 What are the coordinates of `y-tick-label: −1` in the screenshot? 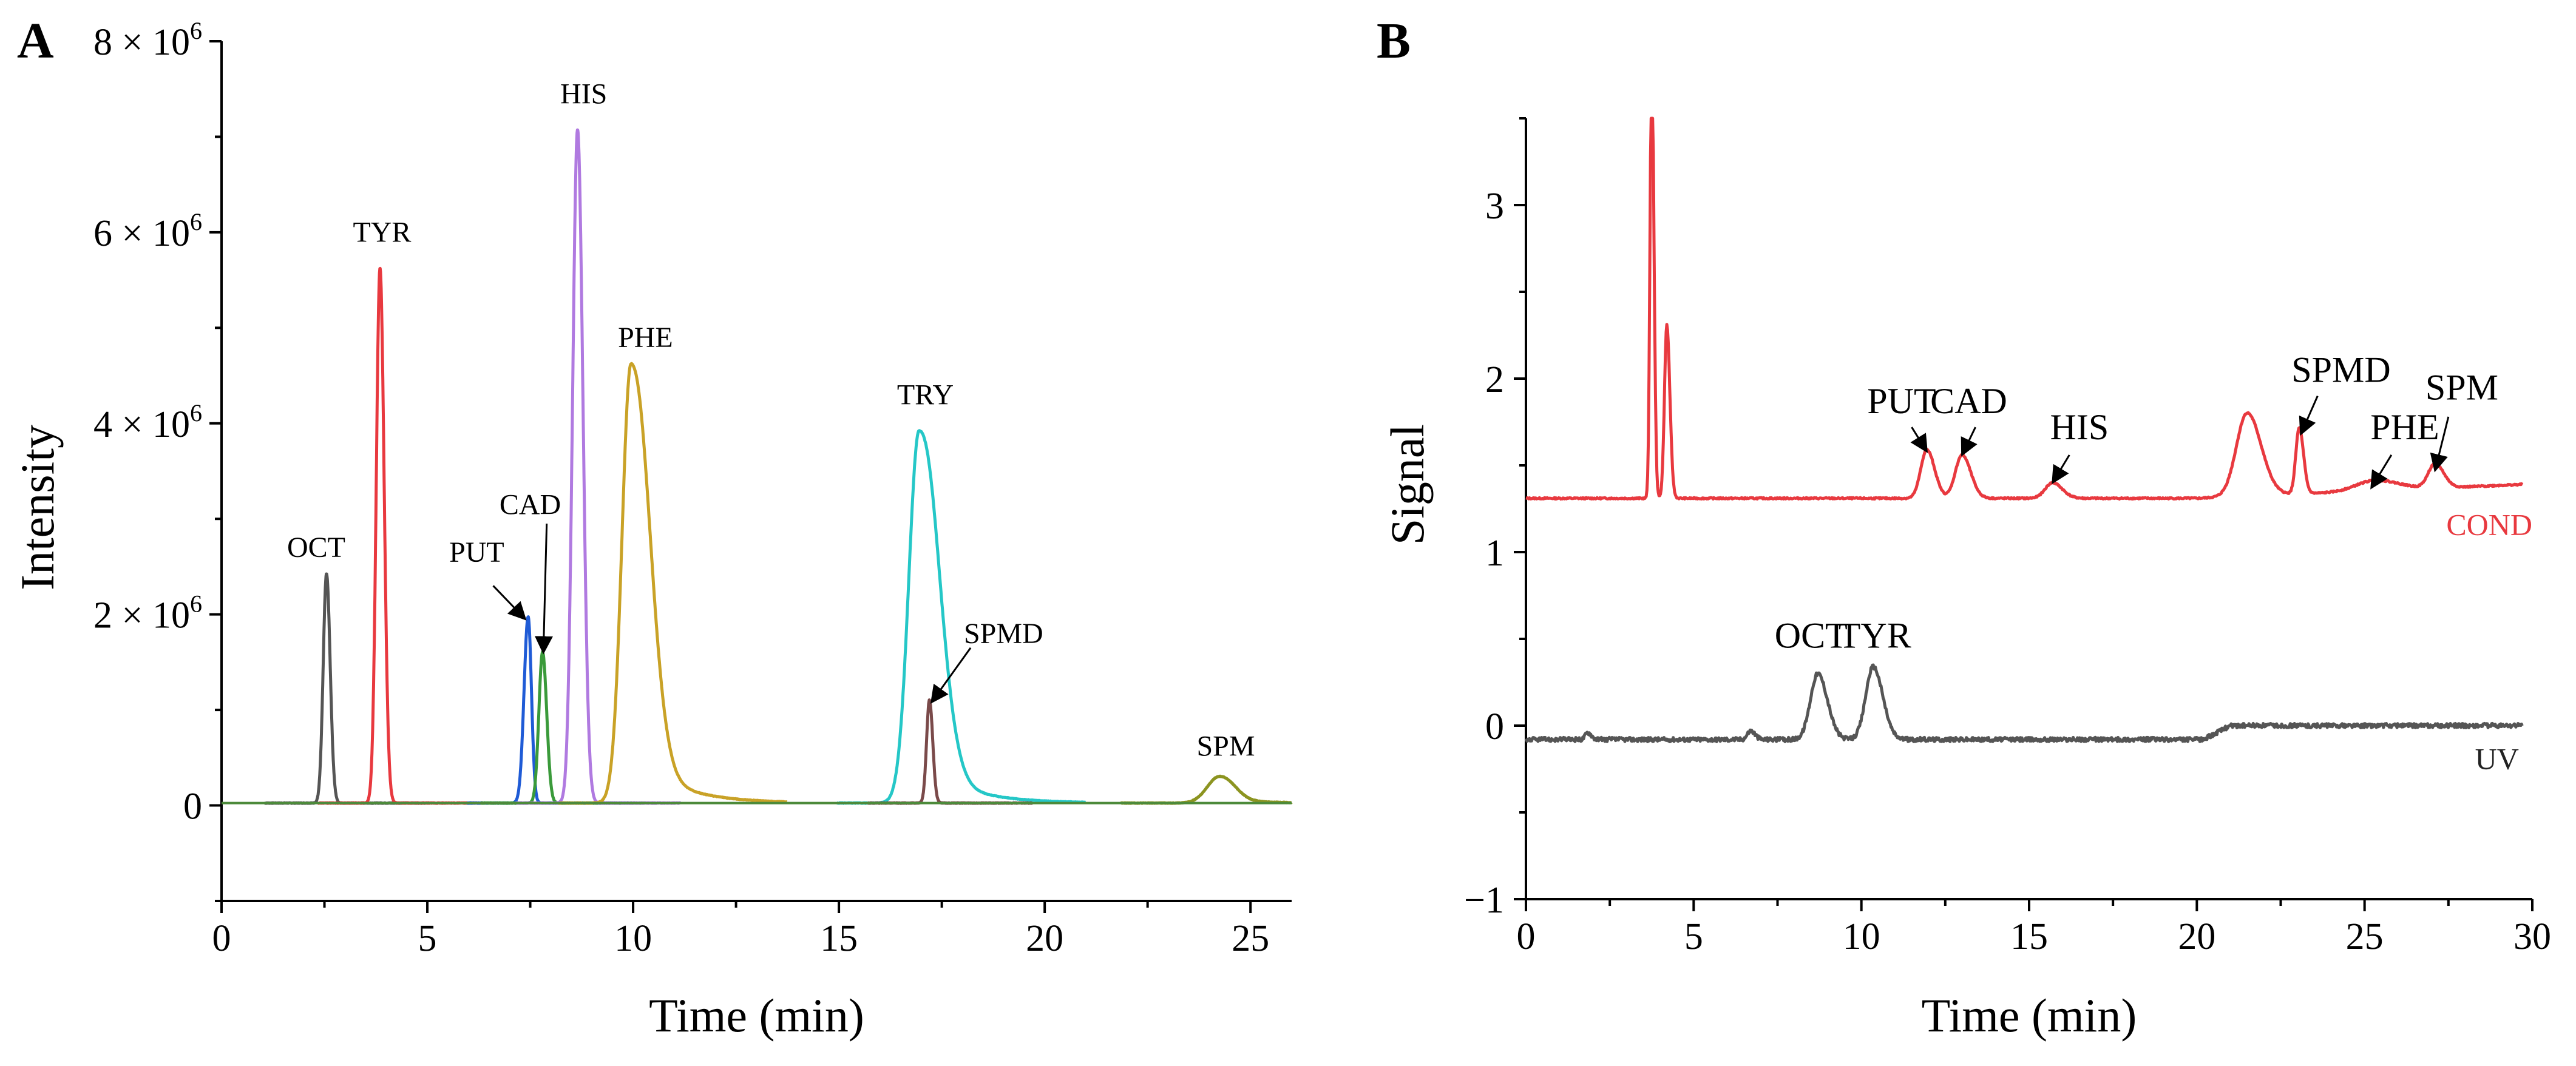 It's located at (1484, 900).